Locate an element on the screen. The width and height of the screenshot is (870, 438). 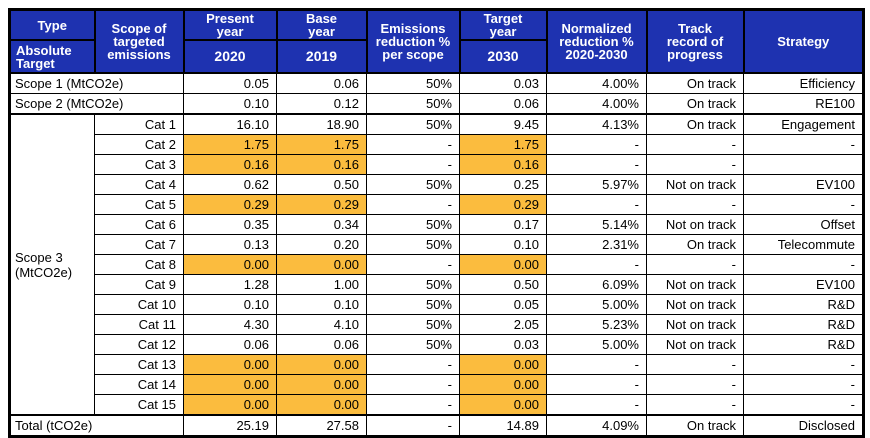
table-cell: 0.34 is located at coordinates (321, 224).